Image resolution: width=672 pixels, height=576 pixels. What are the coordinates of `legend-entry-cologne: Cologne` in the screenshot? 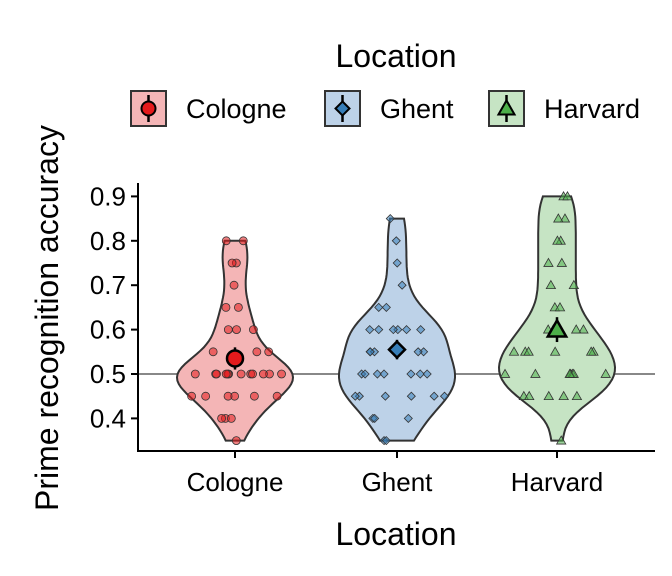 It's located at (208, 108).